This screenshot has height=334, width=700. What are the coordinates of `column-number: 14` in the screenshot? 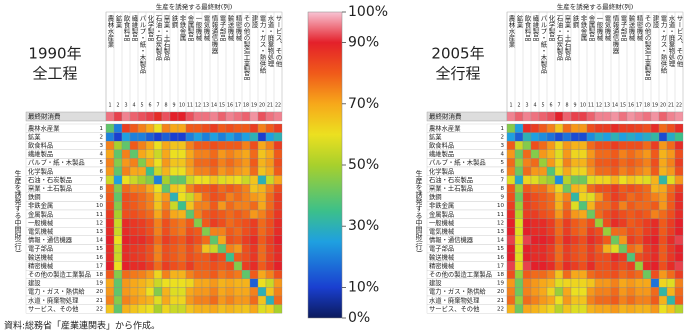 It's located at (615, 106).